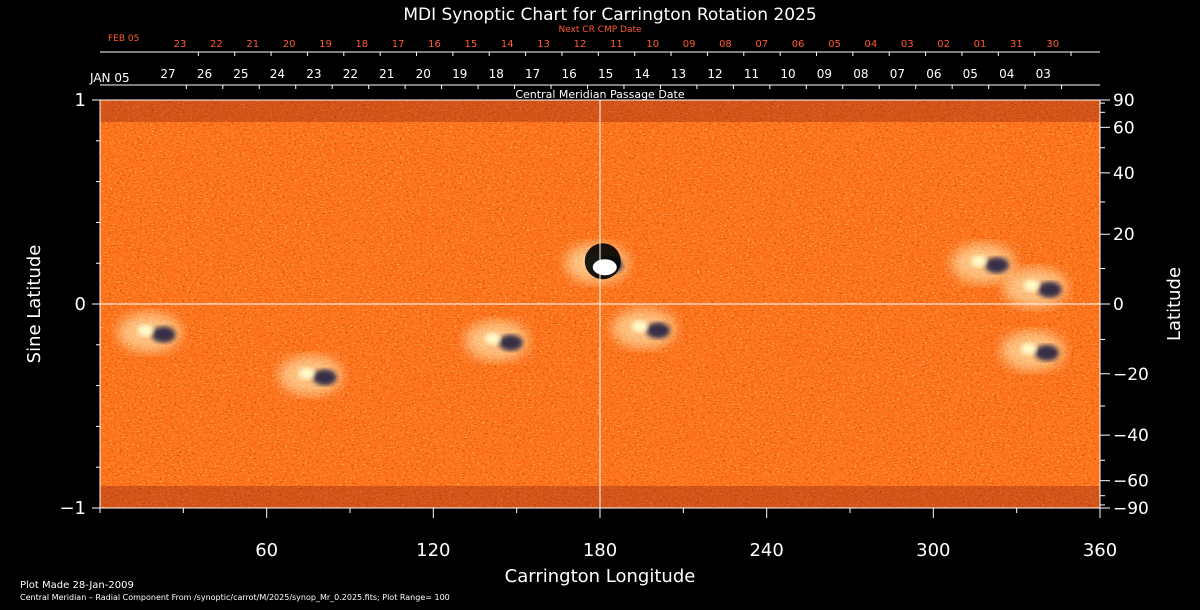 Image resolution: width=1200 pixels, height=610 pixels. I want to click on x-axis: 60 120 180 240 300 360, so click(608, 534).